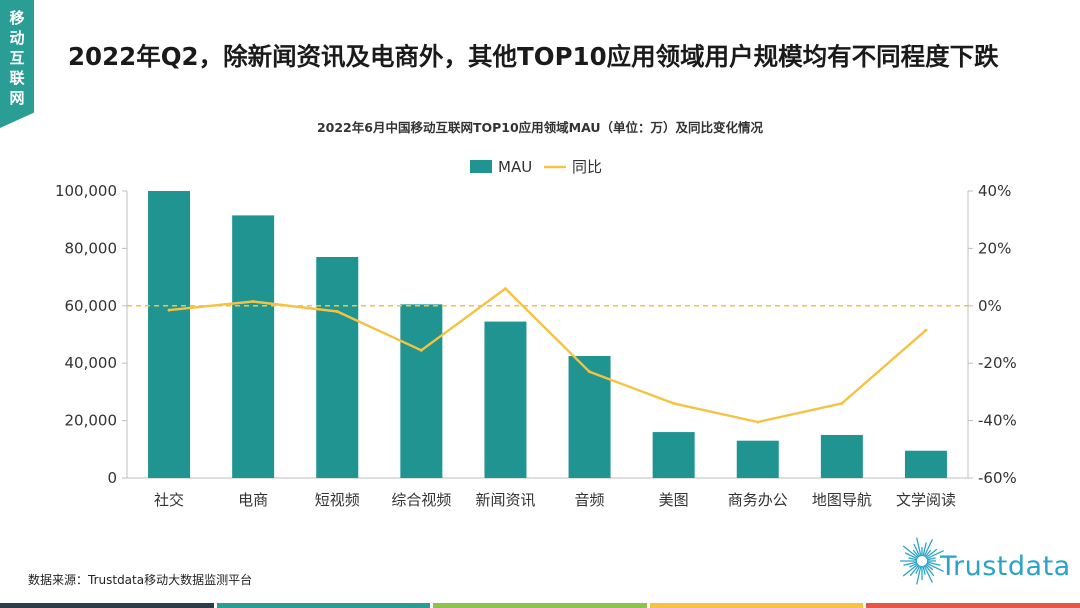 This screenshot has height=608, width=1080. I want to click on section-tag-label: 移动互联网, so click(17, 58).